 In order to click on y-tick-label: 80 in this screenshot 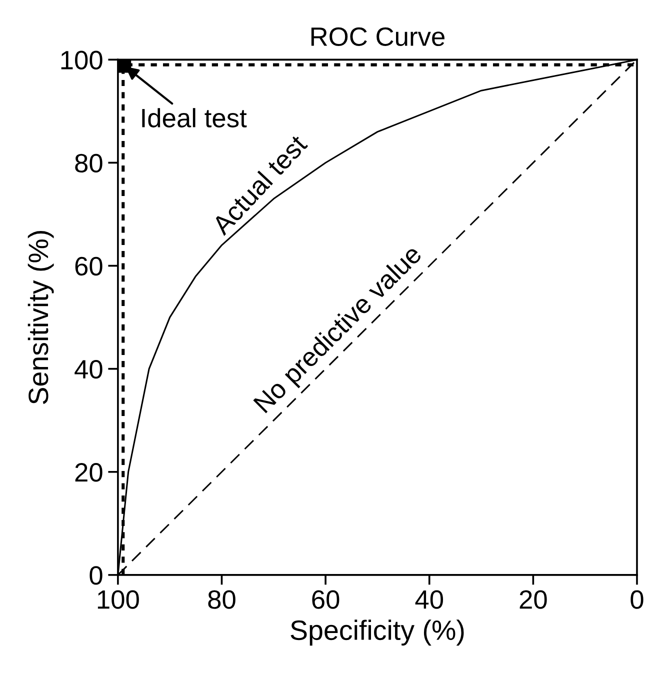, I will do `click(88, 163)`.